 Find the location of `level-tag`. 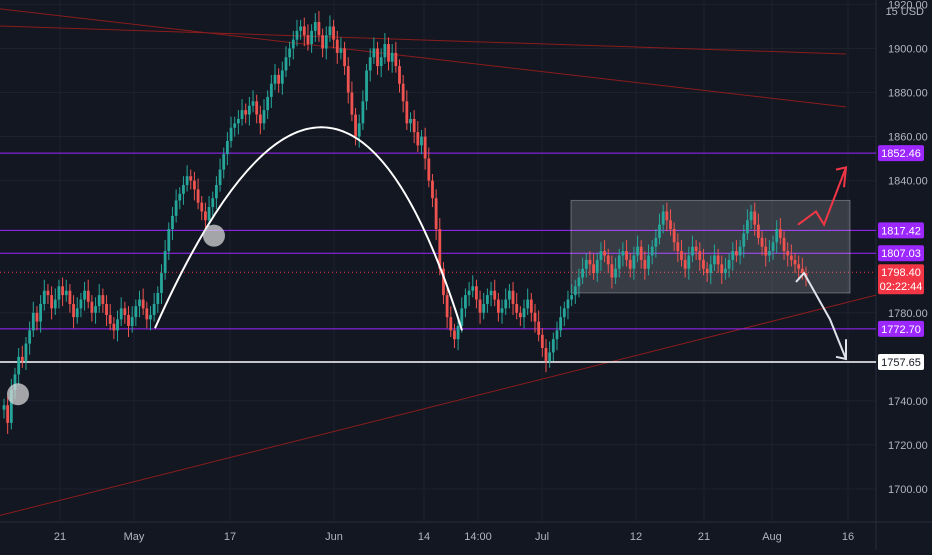

level-tag is located at coordinates (901, 361).